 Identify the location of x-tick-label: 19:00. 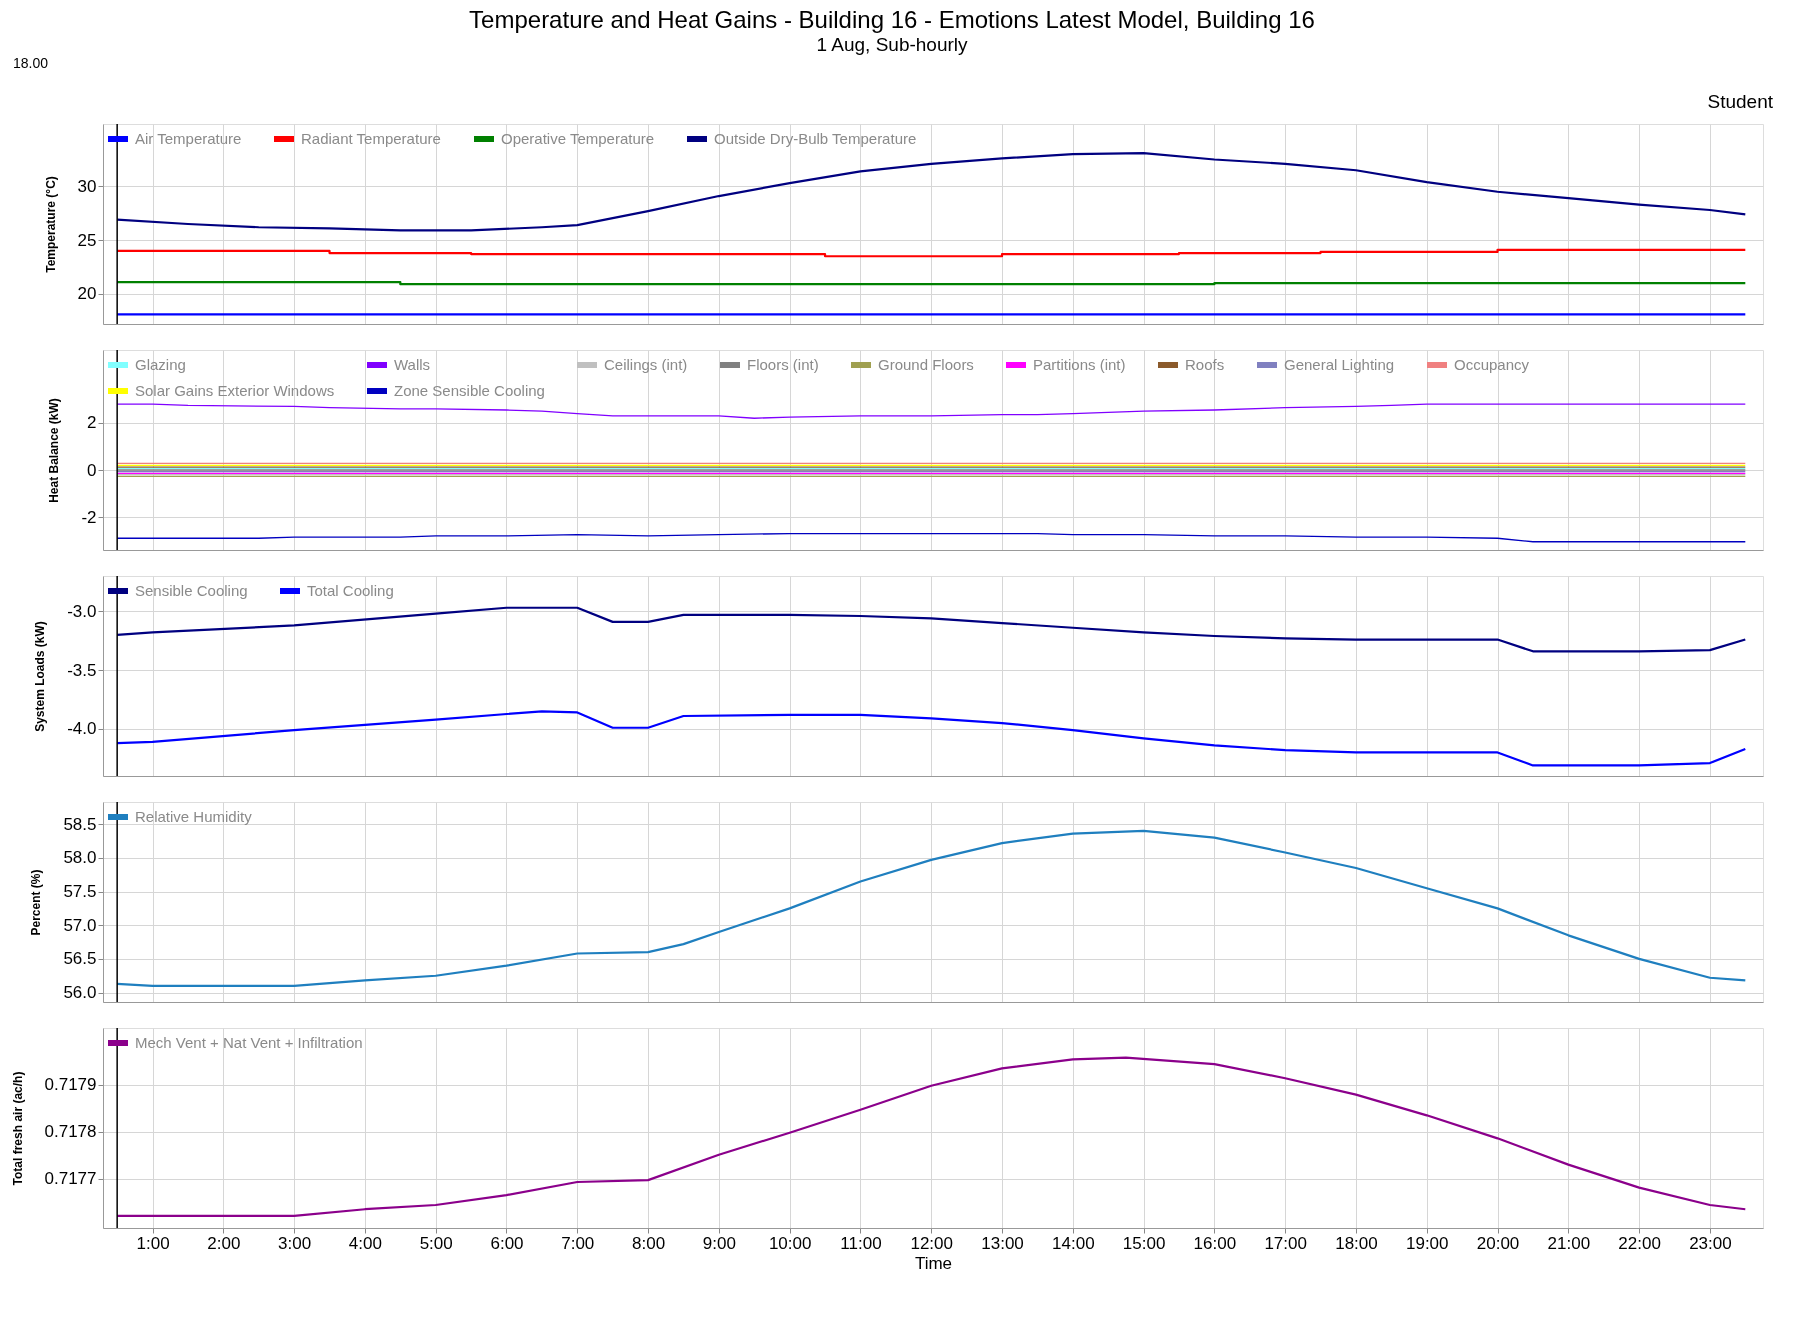
(1427, 1243).